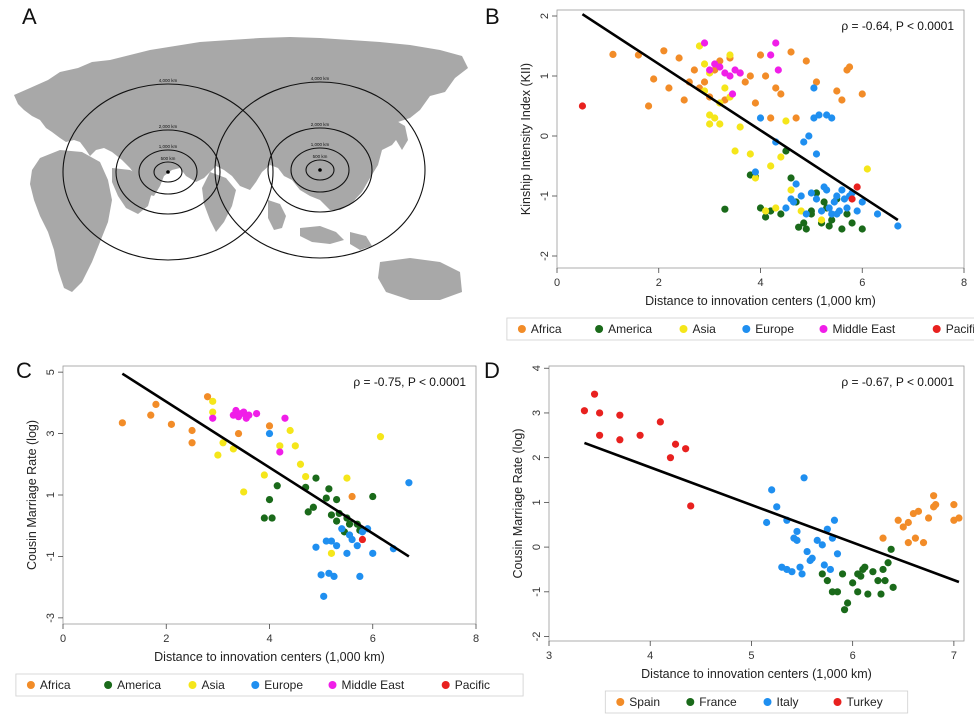  I want to click on legend-label: France, so click(718, 702).